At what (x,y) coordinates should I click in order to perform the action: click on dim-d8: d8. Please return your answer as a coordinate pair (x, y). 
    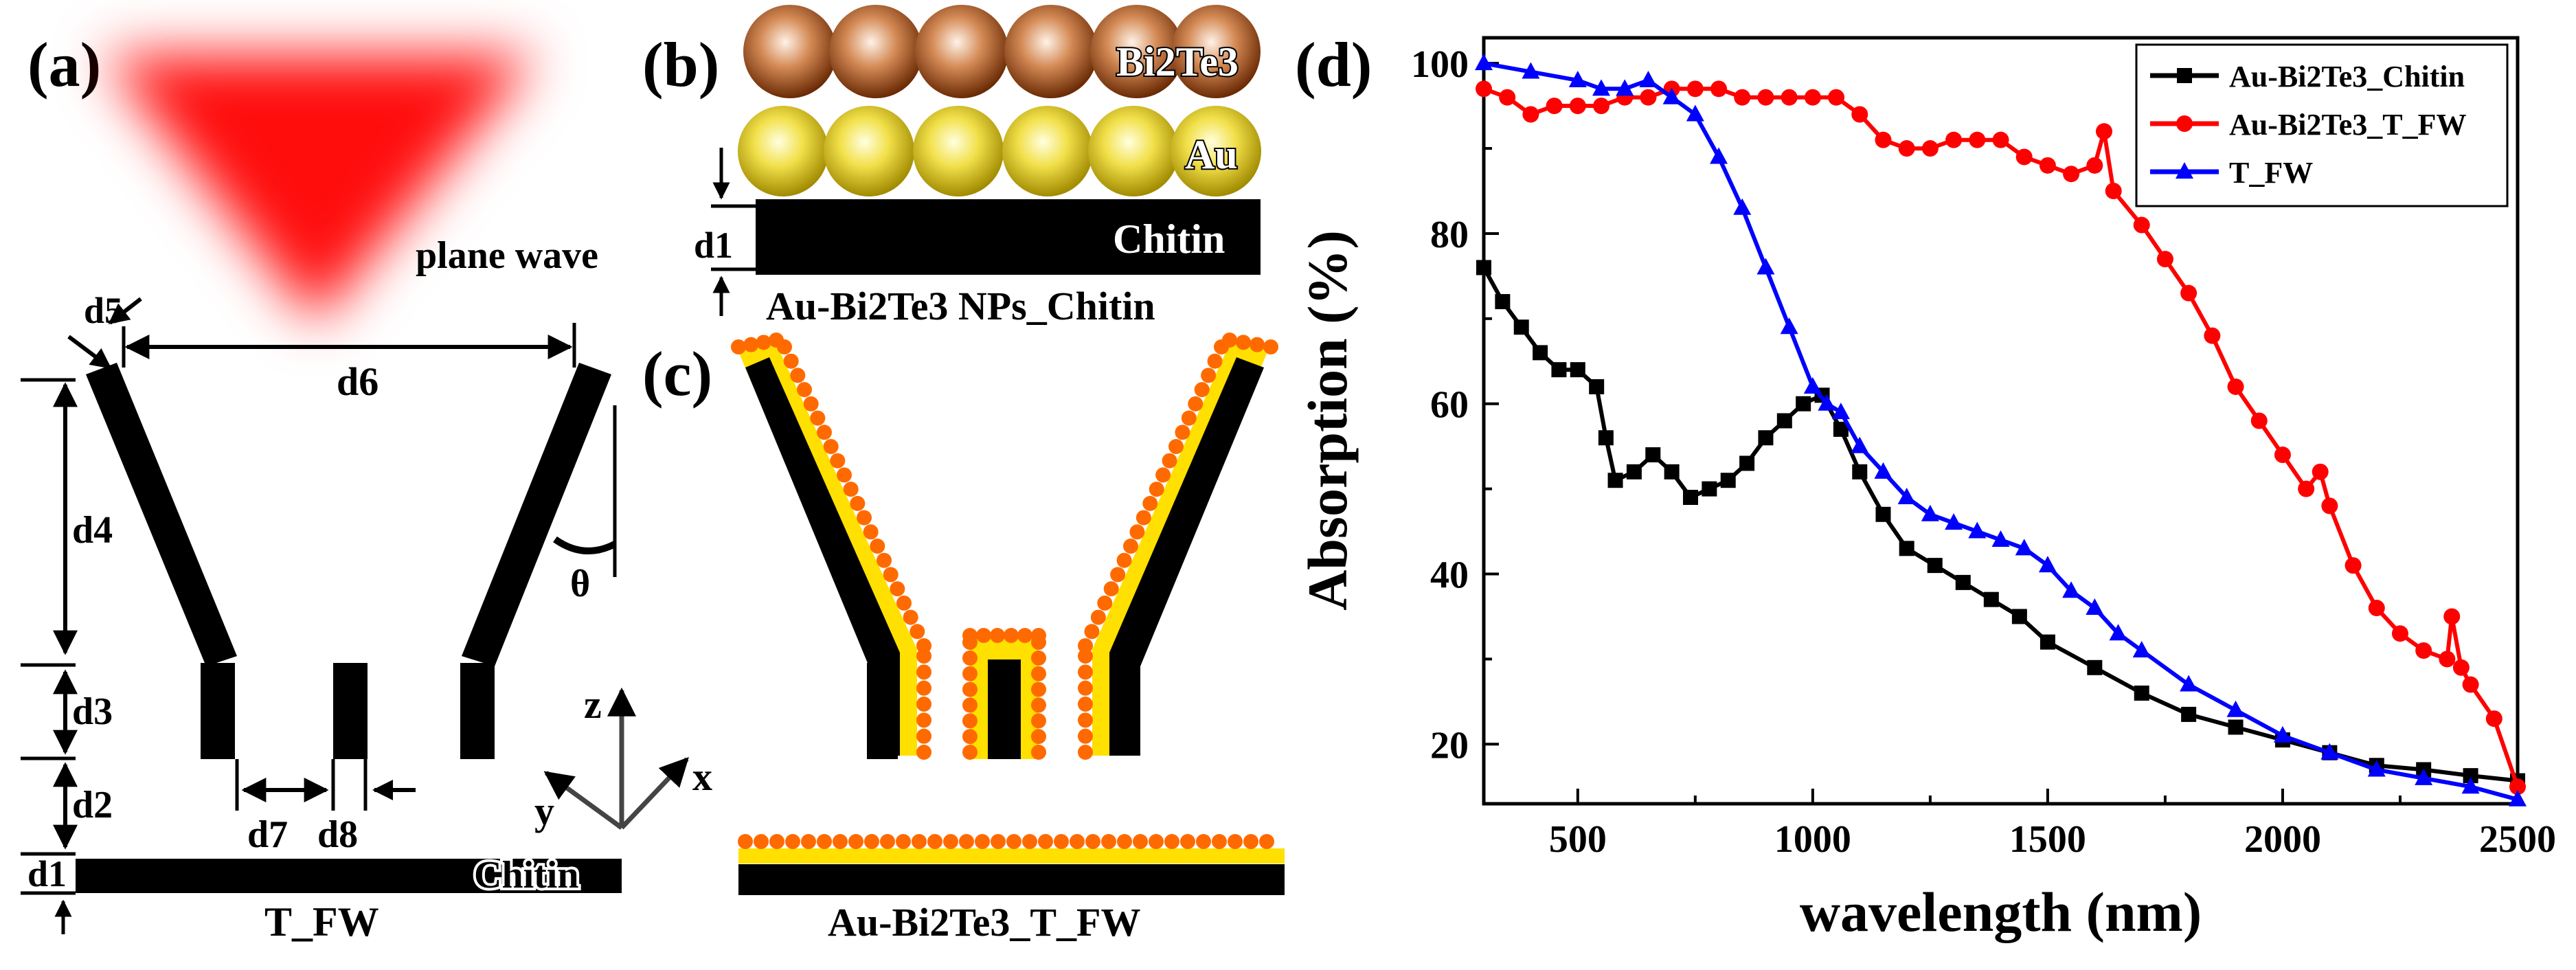
    Looking at the image, I should click on (337, 834).